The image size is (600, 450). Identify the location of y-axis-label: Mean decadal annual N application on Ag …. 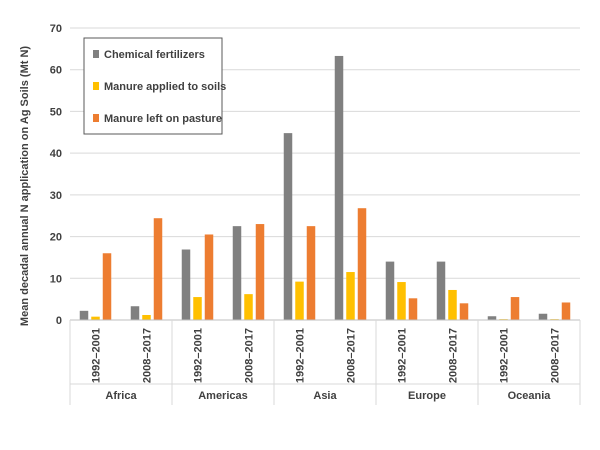
(25, 186).